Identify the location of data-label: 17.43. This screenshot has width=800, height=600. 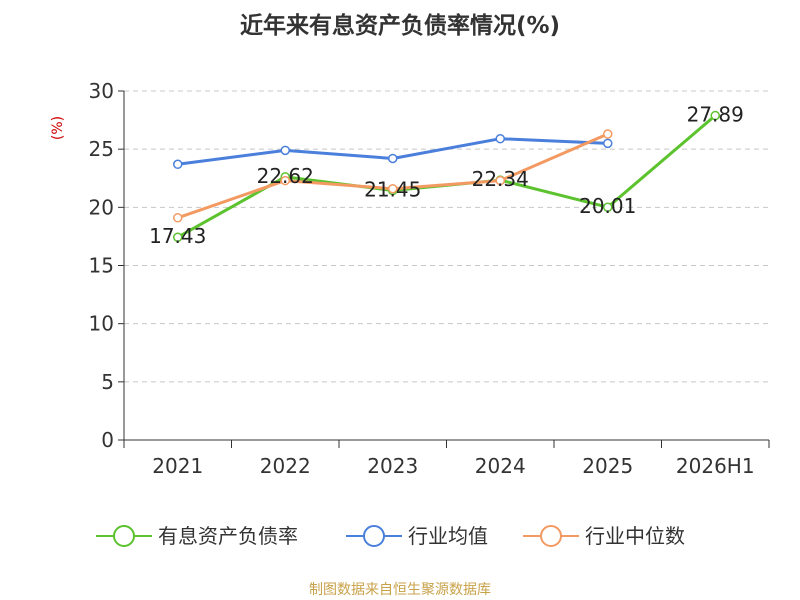
(177, 236).